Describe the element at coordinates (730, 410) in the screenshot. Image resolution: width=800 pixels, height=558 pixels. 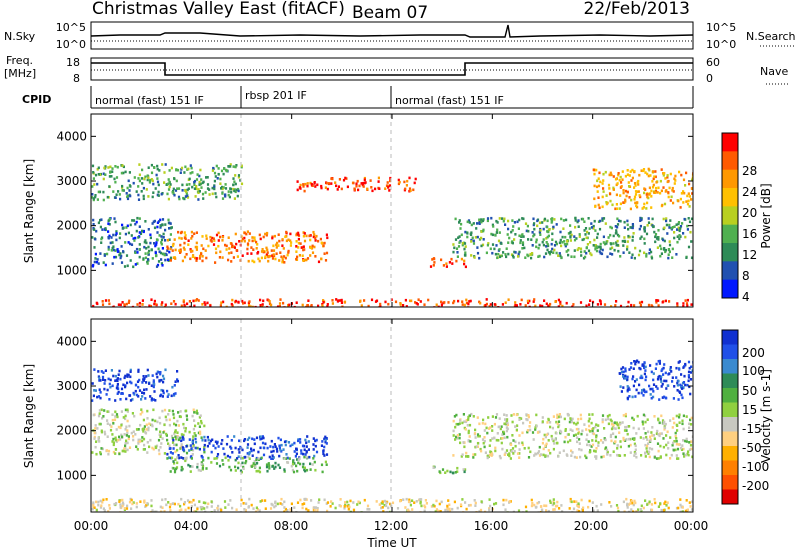
I see `velocity-colorbar-swatch` at that location.